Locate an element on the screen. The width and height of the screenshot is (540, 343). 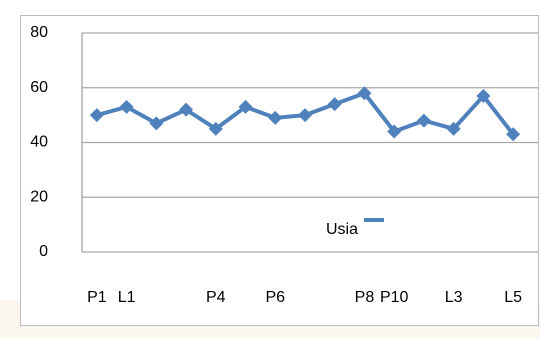
x-tick-label: L5 is located at coordinates (513, 297).